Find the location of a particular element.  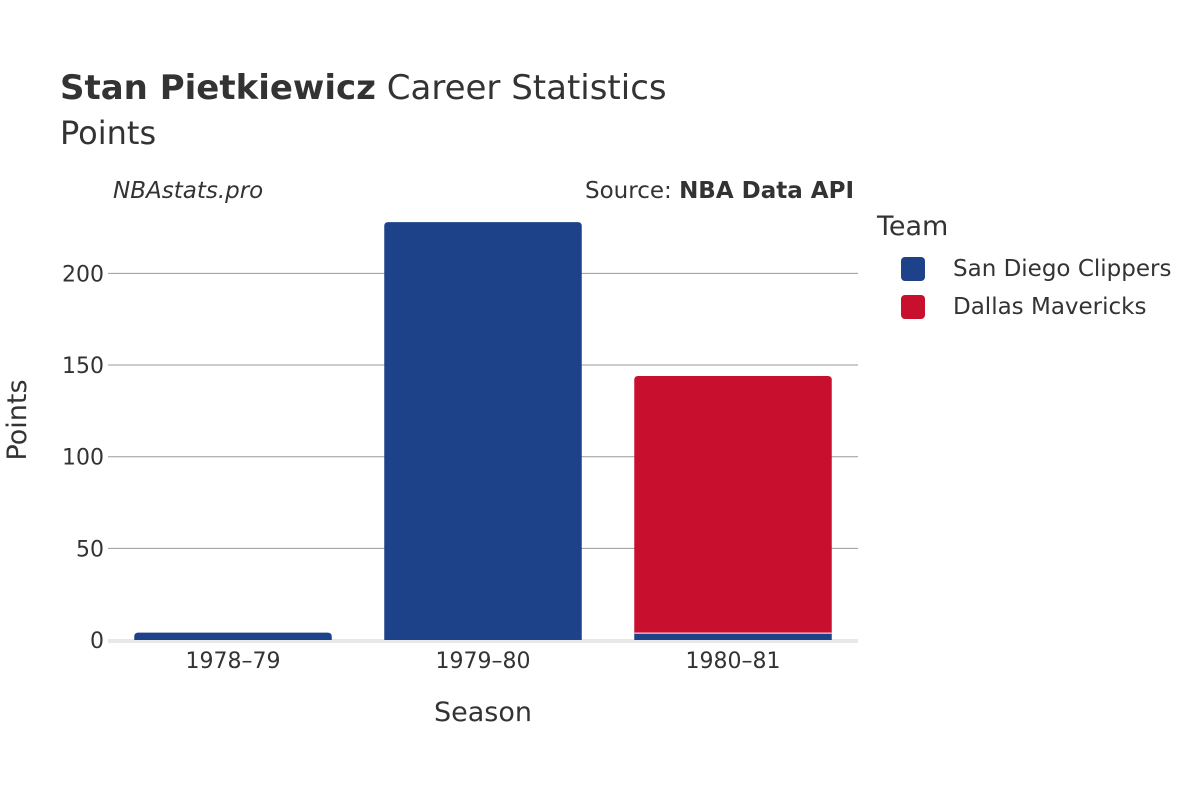

source-label: Source: is located at coordinates (628, 191).